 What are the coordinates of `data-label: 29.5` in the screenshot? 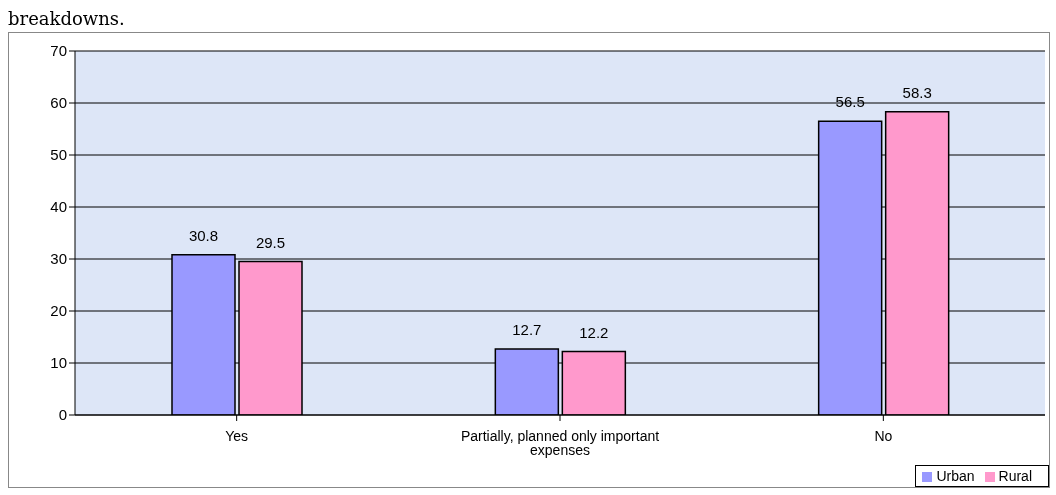 It's located at (270, 242).